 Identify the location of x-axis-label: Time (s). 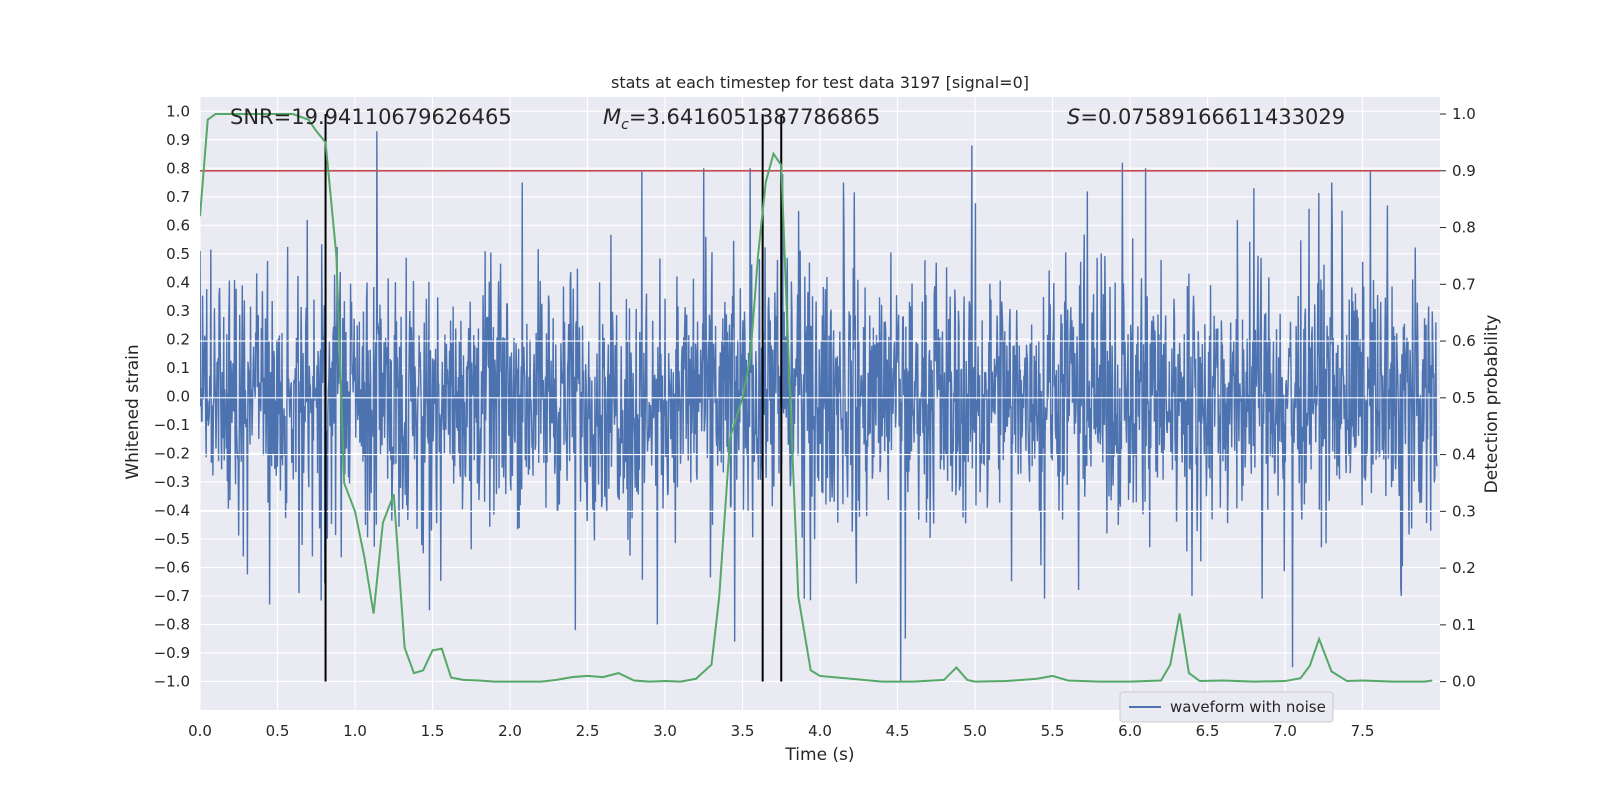
(819, 755).